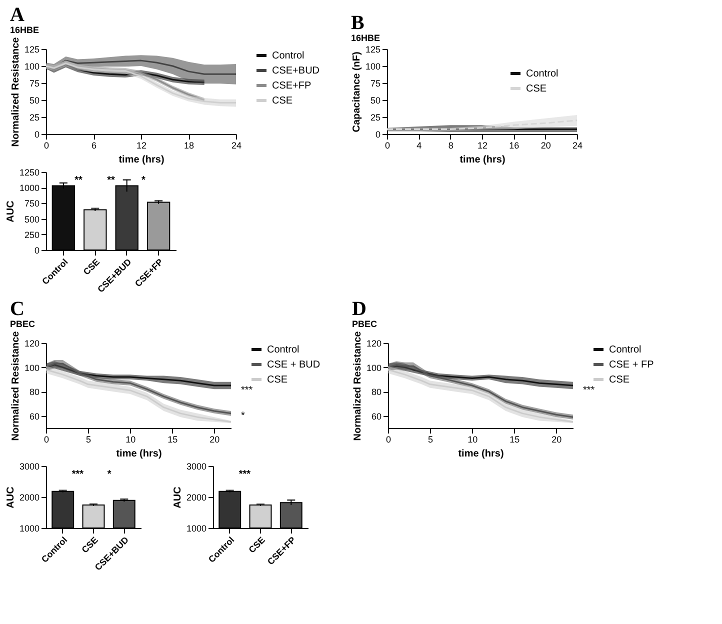 The width and height of the screenshot is (722, 624). What do you see at coordinates (296, 71) in the screenshot?
I see `legend-label: CSE+BUD` at bounding box center [296, 71].